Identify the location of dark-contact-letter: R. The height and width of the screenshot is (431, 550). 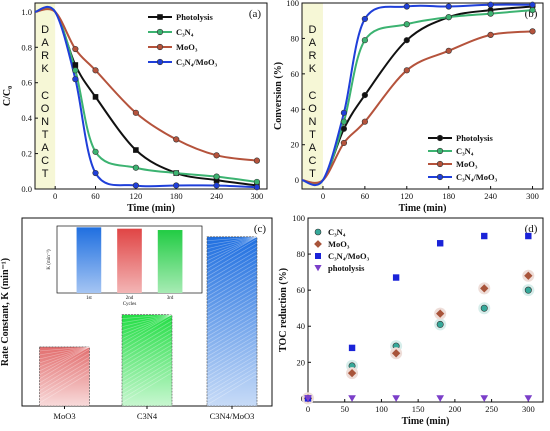
(313, 56).